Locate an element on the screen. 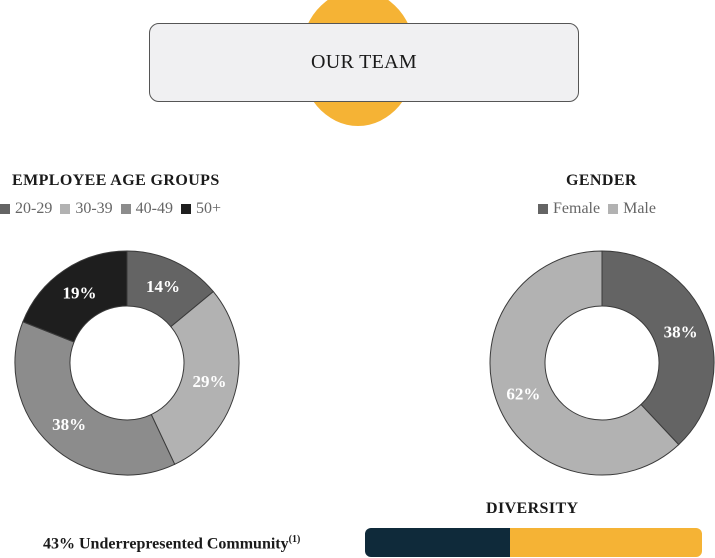 Image resolution: width=715 pixels, height=558 pixels. legend-item: 50+ is located at coordinates (201, 209).